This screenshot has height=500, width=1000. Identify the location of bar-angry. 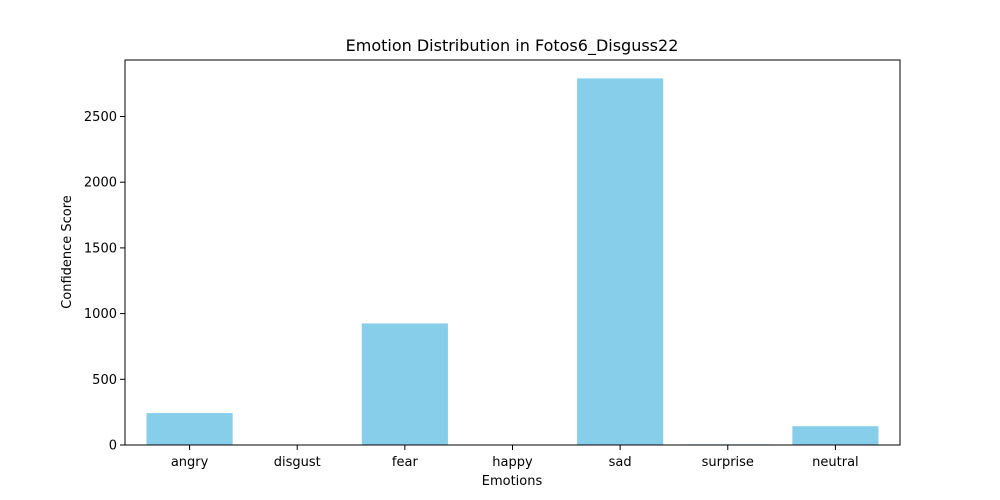
(189, 429).